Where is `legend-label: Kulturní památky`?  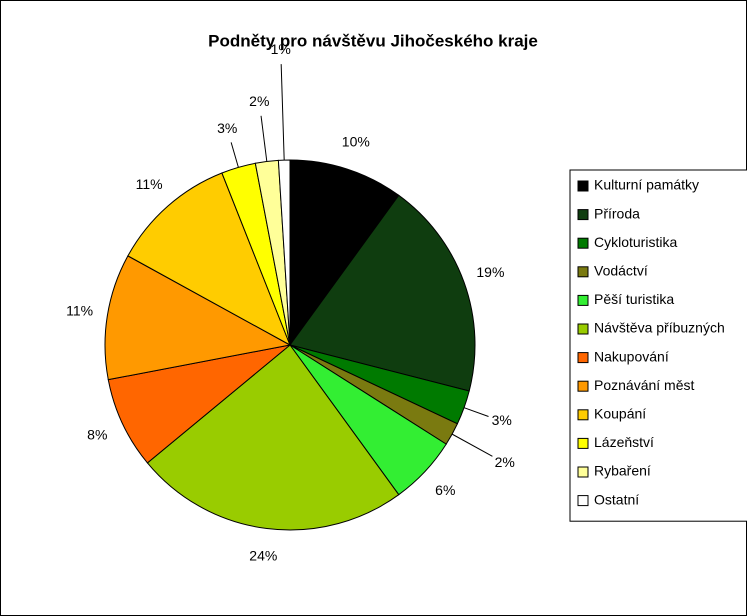 legend-label: Kulturní památky is located at coordinates (646, 185).